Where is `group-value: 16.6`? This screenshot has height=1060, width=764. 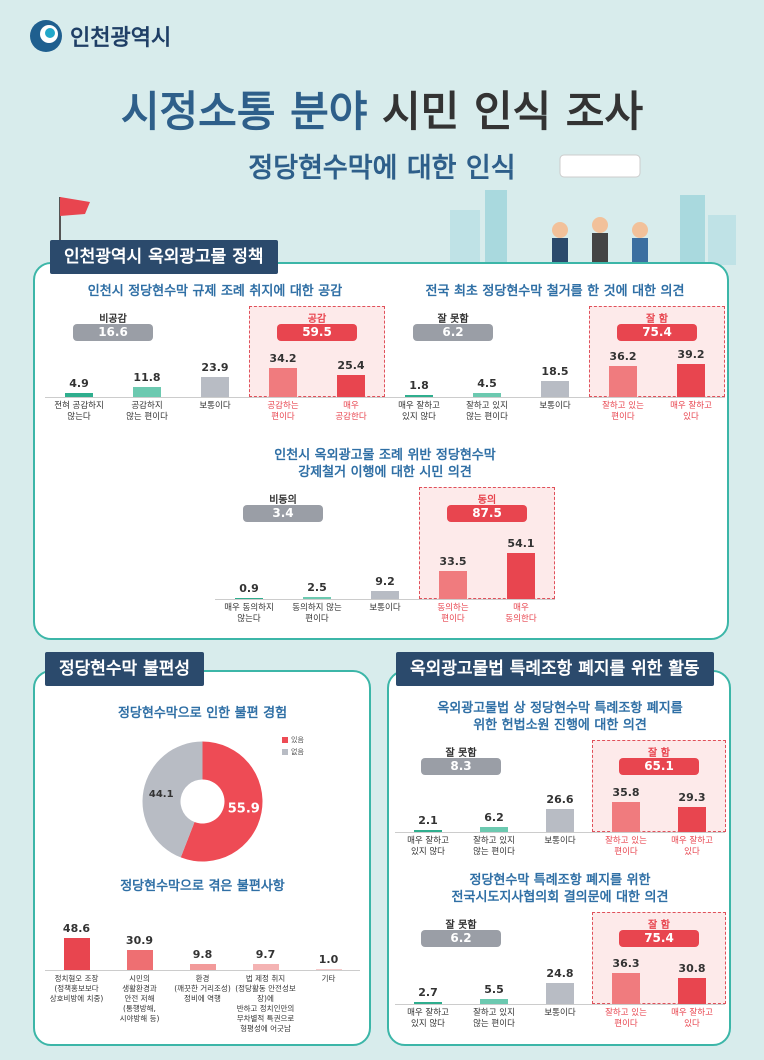 group-value: 16.6 is located at coordinates (113, 332).